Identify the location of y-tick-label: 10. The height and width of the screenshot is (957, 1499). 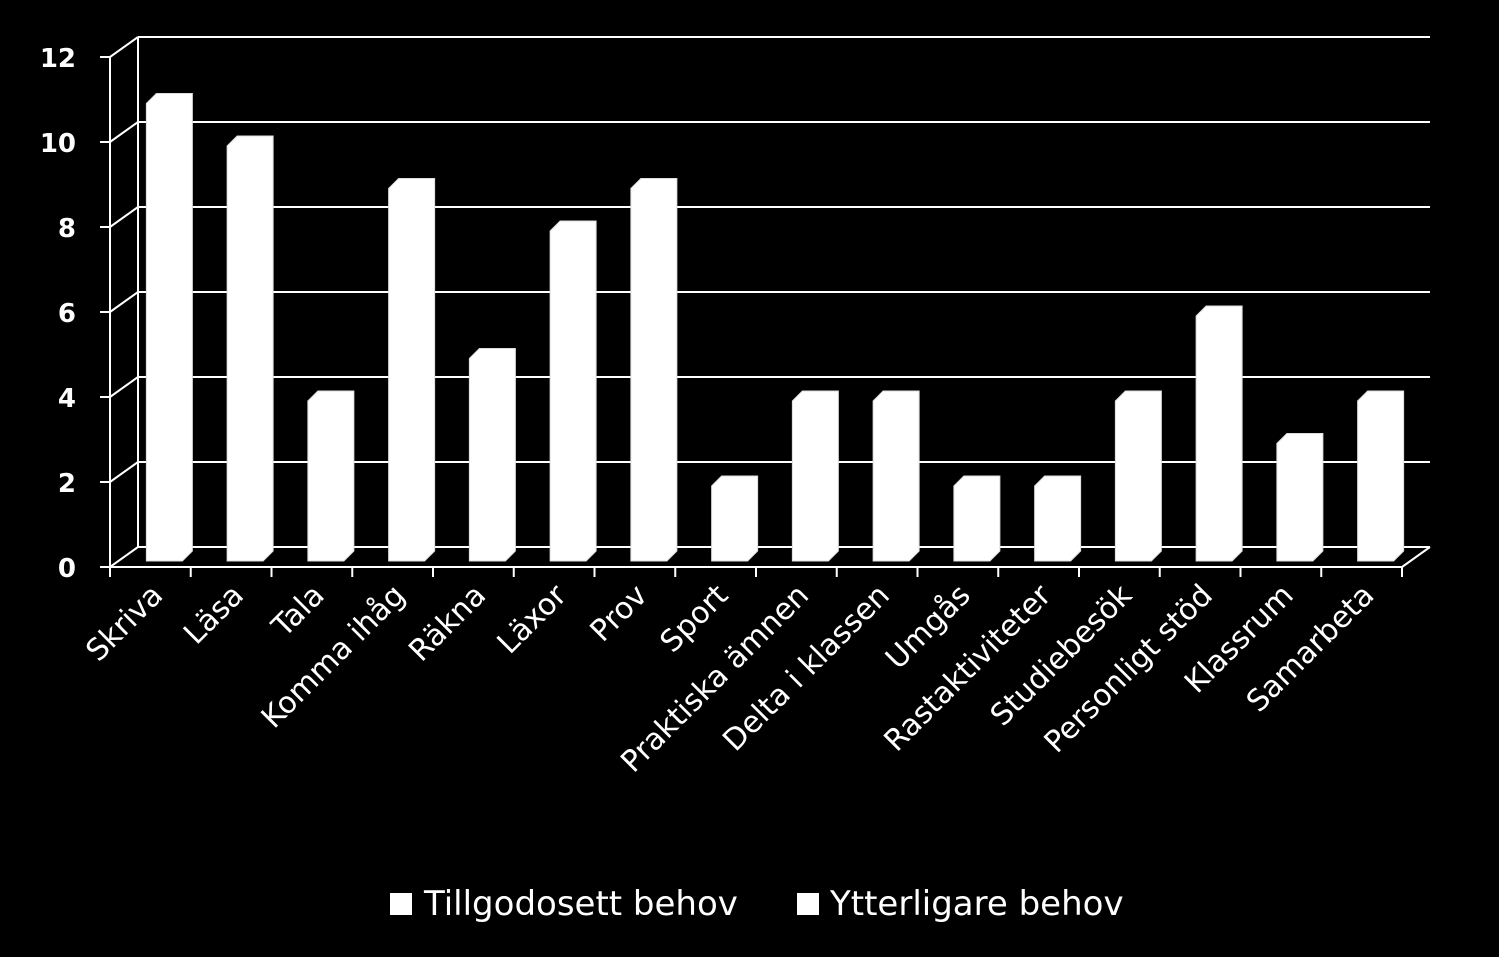
(58, 144).